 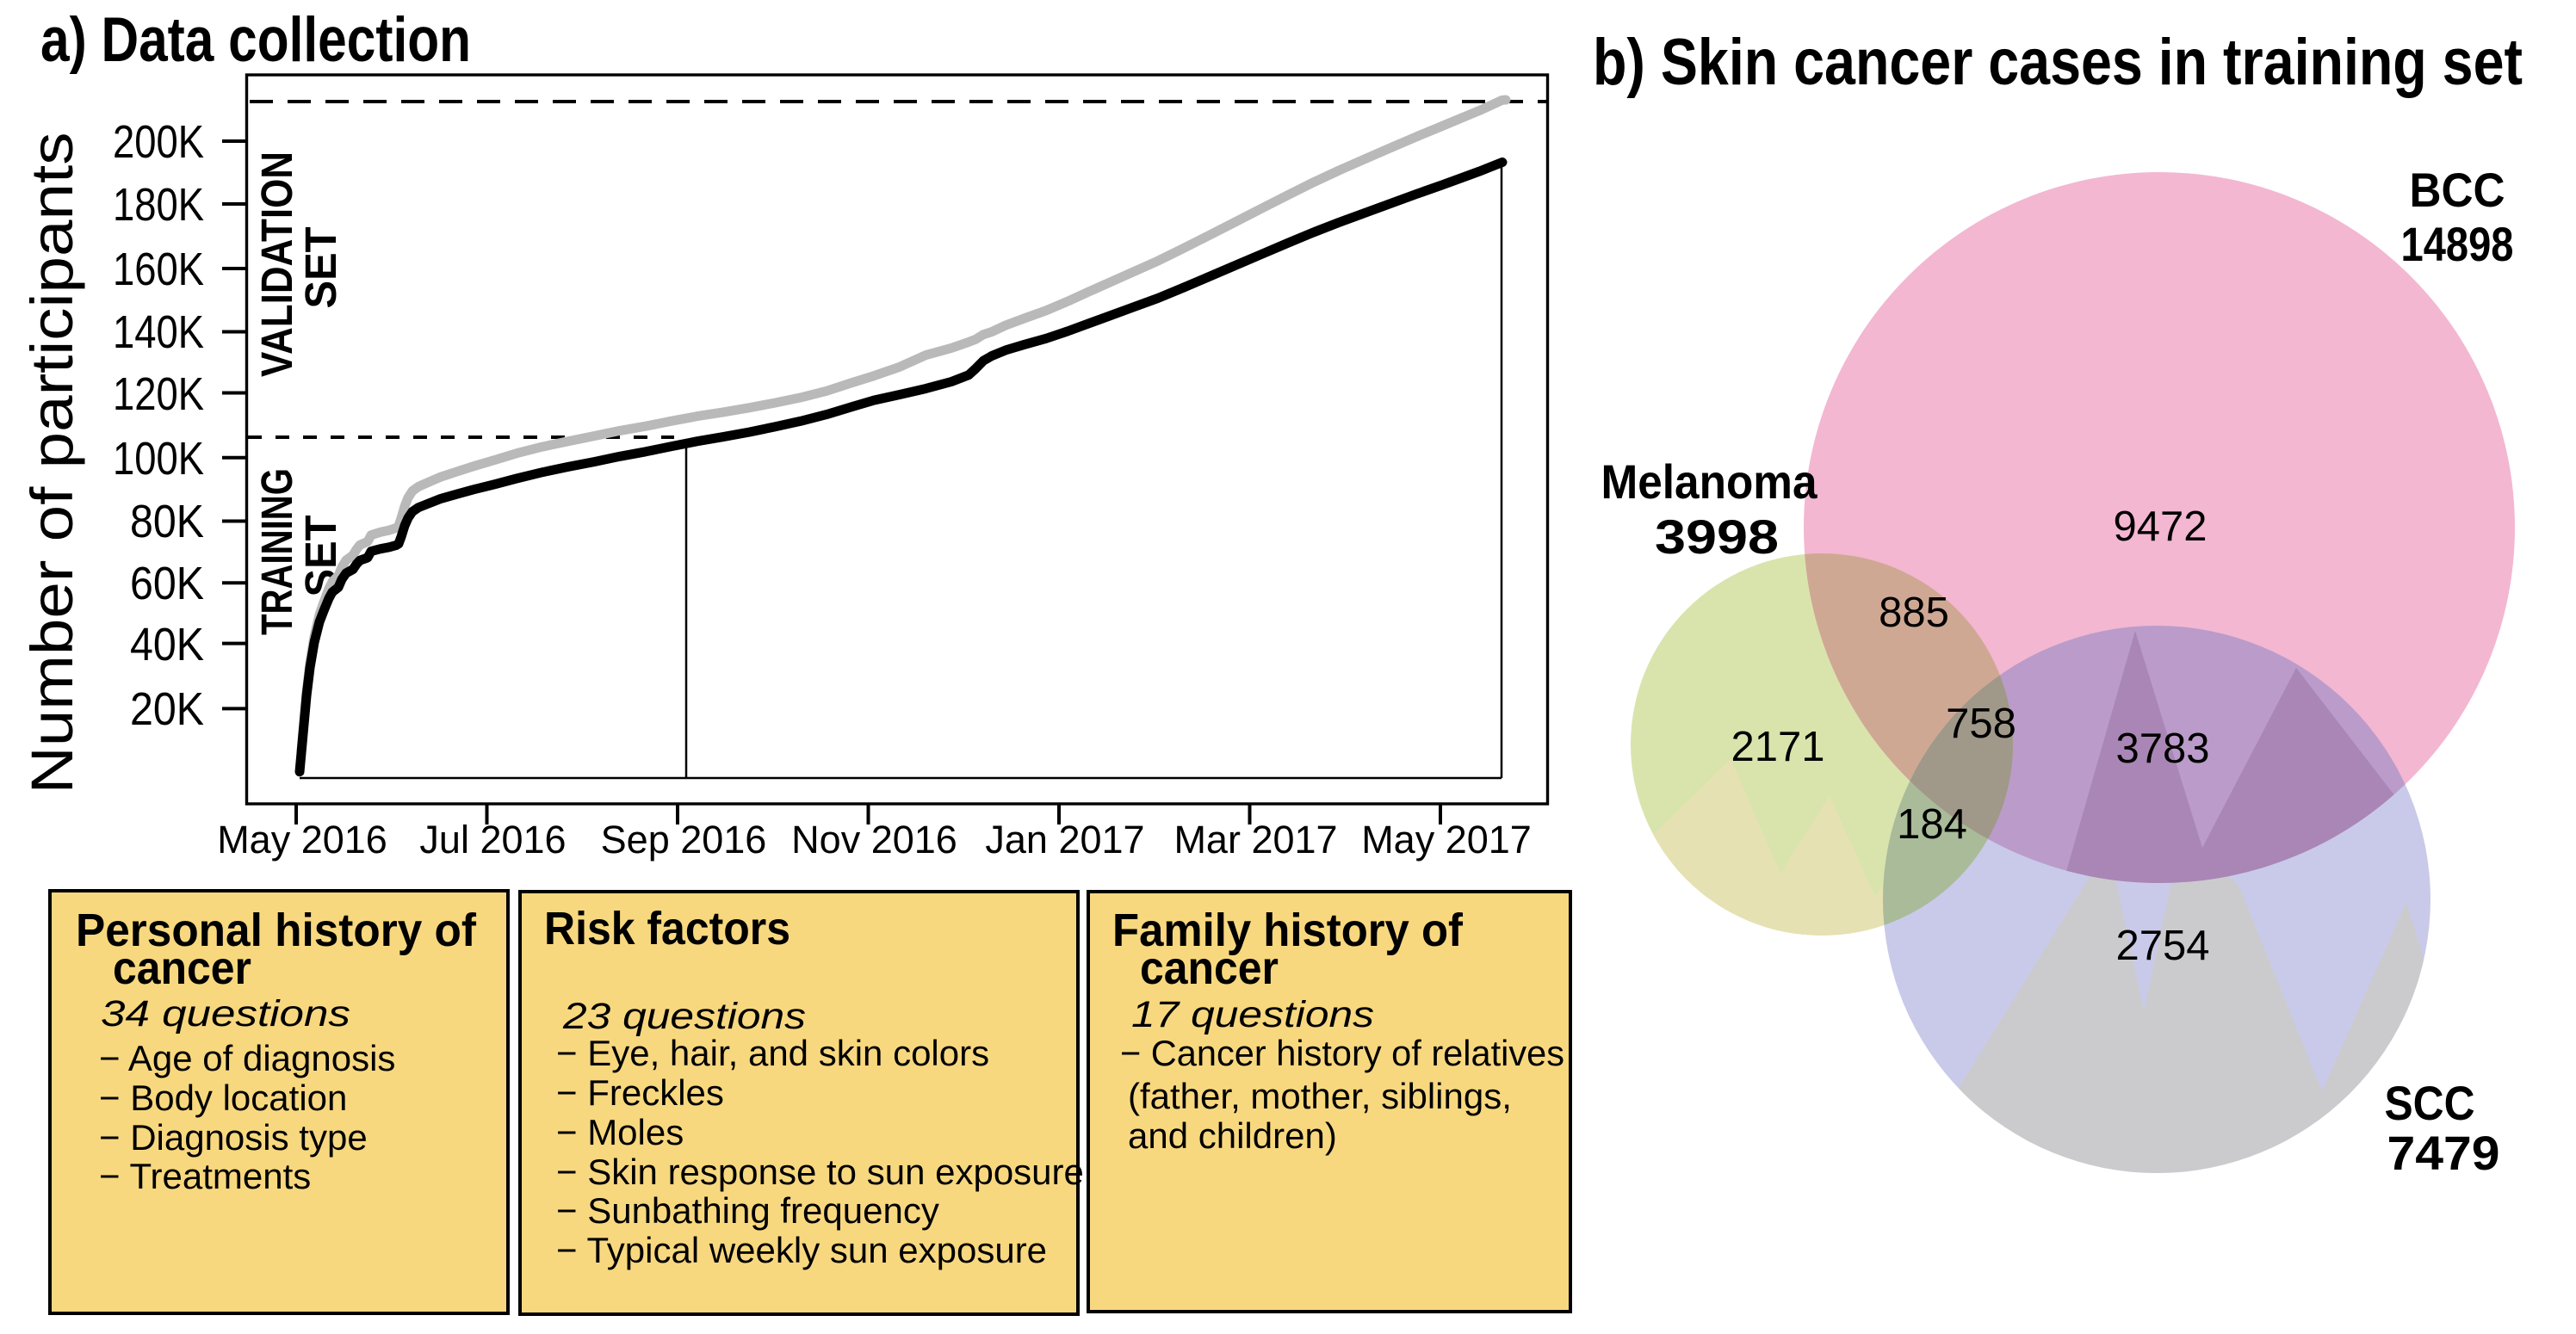 I want to click on svg-text: 180K, so click(x=159, y=205).